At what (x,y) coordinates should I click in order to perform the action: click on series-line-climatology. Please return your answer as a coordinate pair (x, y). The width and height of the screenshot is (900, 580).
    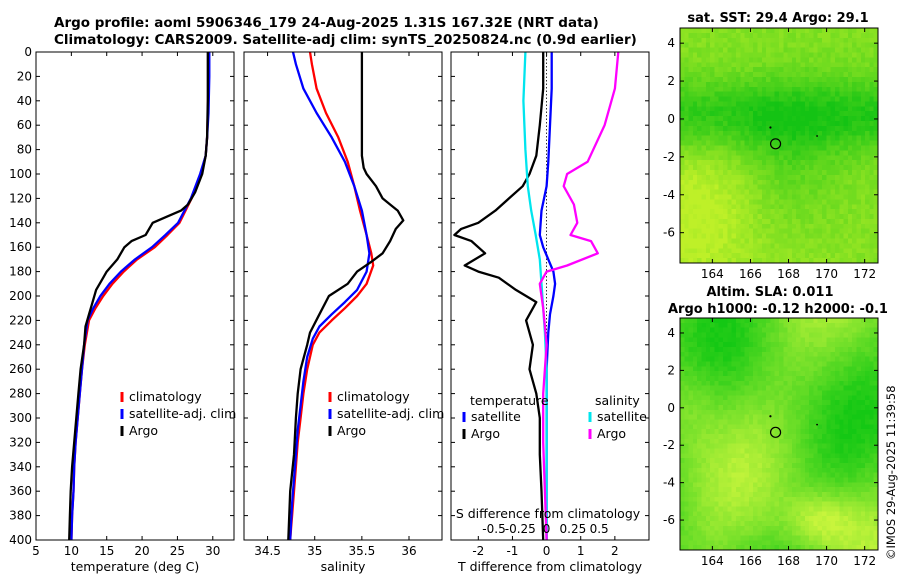
    Looking at the image, I should click on (140, 296).